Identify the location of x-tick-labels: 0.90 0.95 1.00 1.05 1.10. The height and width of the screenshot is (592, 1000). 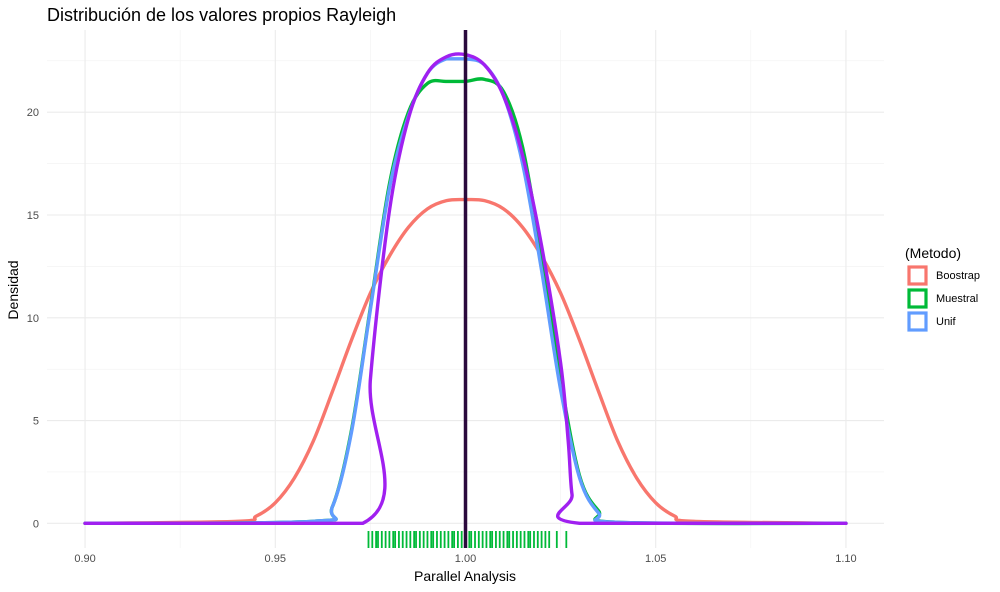
(465, 559).